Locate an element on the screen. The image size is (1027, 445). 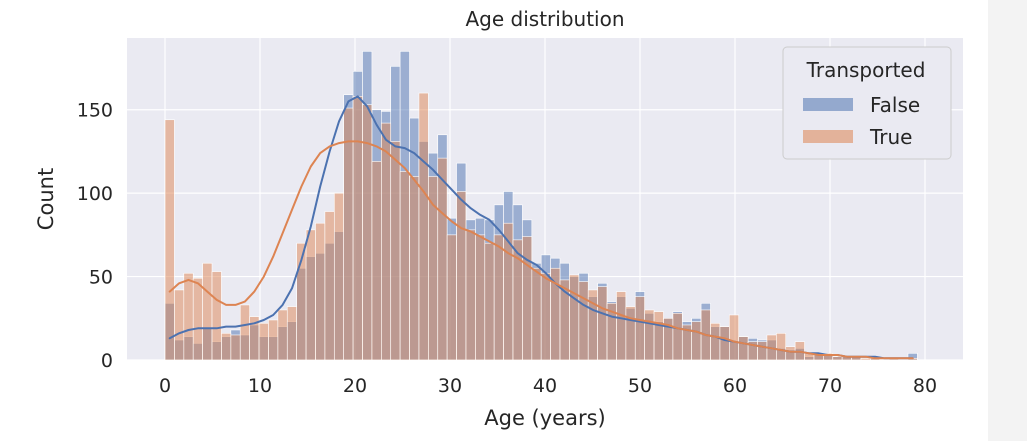
x-tick-label: 60 is located at coordinates (735, 386).